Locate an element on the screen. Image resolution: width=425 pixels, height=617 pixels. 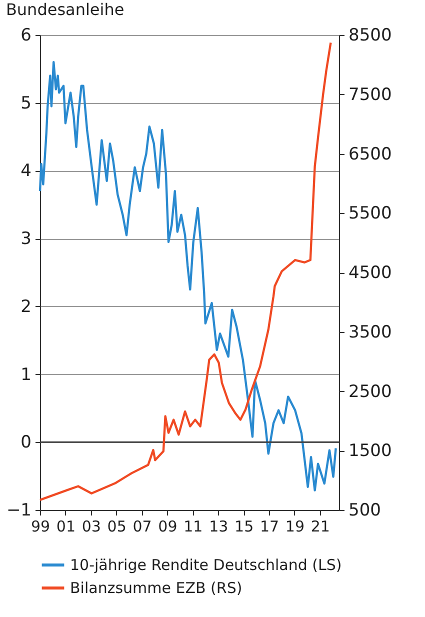
chart-title: Bundesanleihe is located at coordinates (65, 9).